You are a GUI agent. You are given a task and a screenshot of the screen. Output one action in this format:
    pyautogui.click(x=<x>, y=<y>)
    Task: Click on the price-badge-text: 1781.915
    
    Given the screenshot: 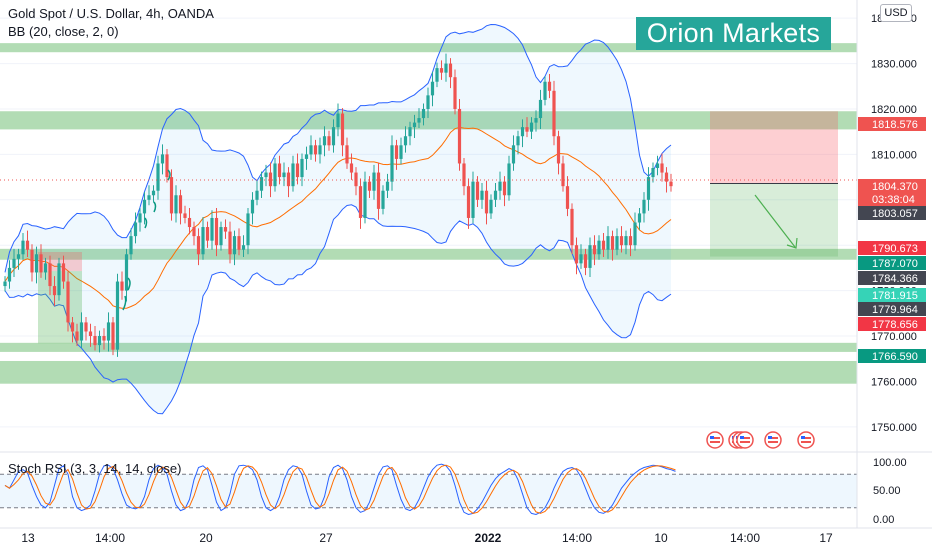 What is the action you would take?
    pyautogui.click(x=895, y=296)
    